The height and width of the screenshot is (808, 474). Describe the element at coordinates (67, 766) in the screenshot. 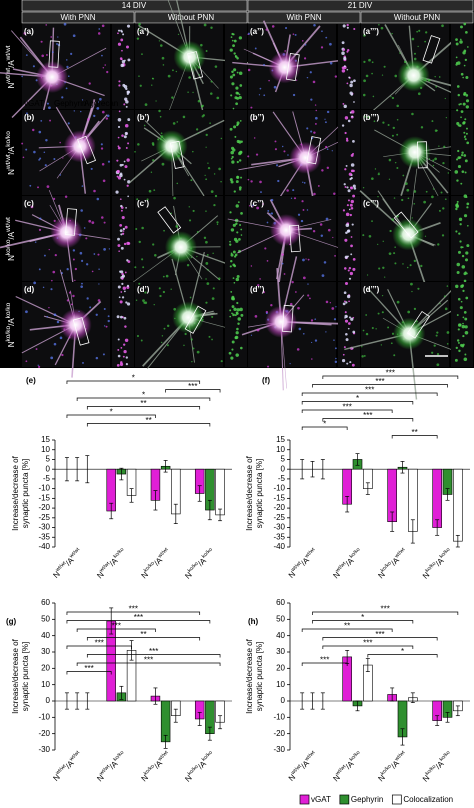

I see `x-tick-label: Nwt/wt/Awt/wt` at that location.